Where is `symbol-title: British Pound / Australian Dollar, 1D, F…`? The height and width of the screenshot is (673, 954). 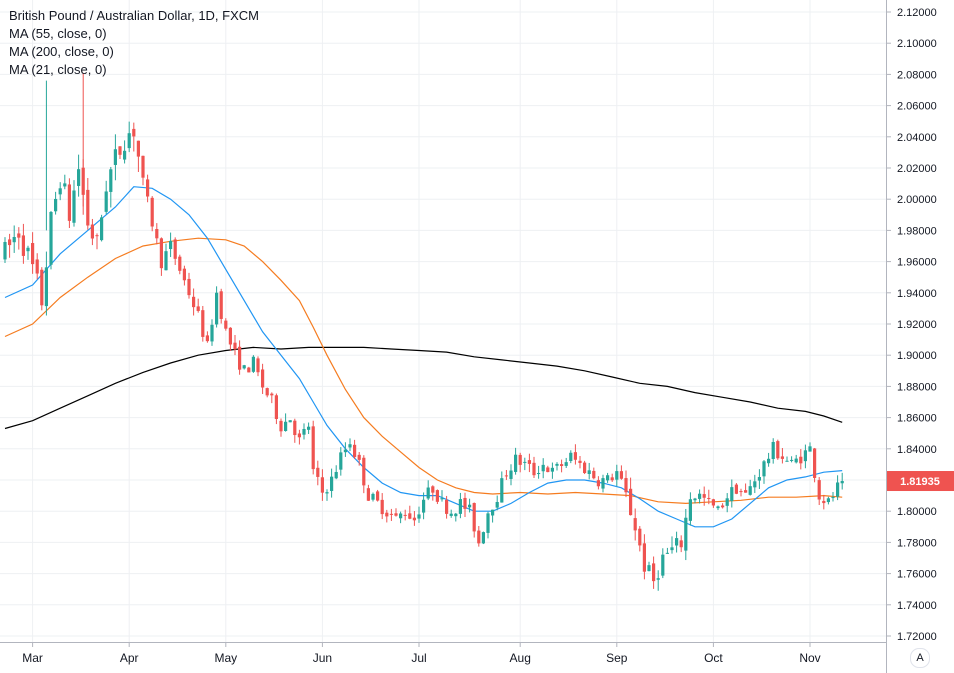
symbol-title: British Pound / Australian Dollar, 1D, F… is located at coordinates (134, 15).